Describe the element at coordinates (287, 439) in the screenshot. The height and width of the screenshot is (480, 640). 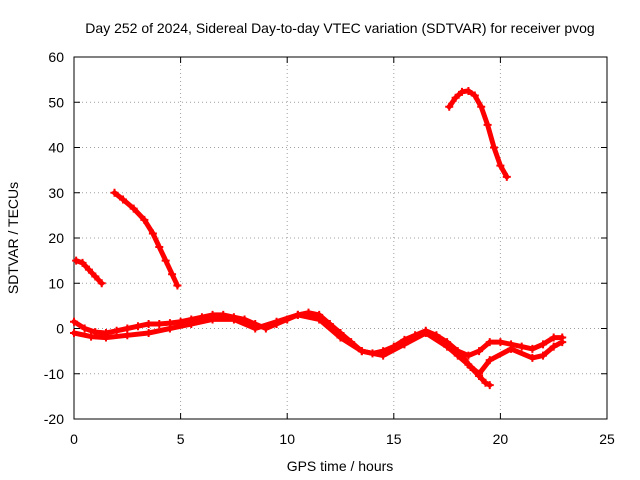
I see `x-tick-label: 10` at that location.